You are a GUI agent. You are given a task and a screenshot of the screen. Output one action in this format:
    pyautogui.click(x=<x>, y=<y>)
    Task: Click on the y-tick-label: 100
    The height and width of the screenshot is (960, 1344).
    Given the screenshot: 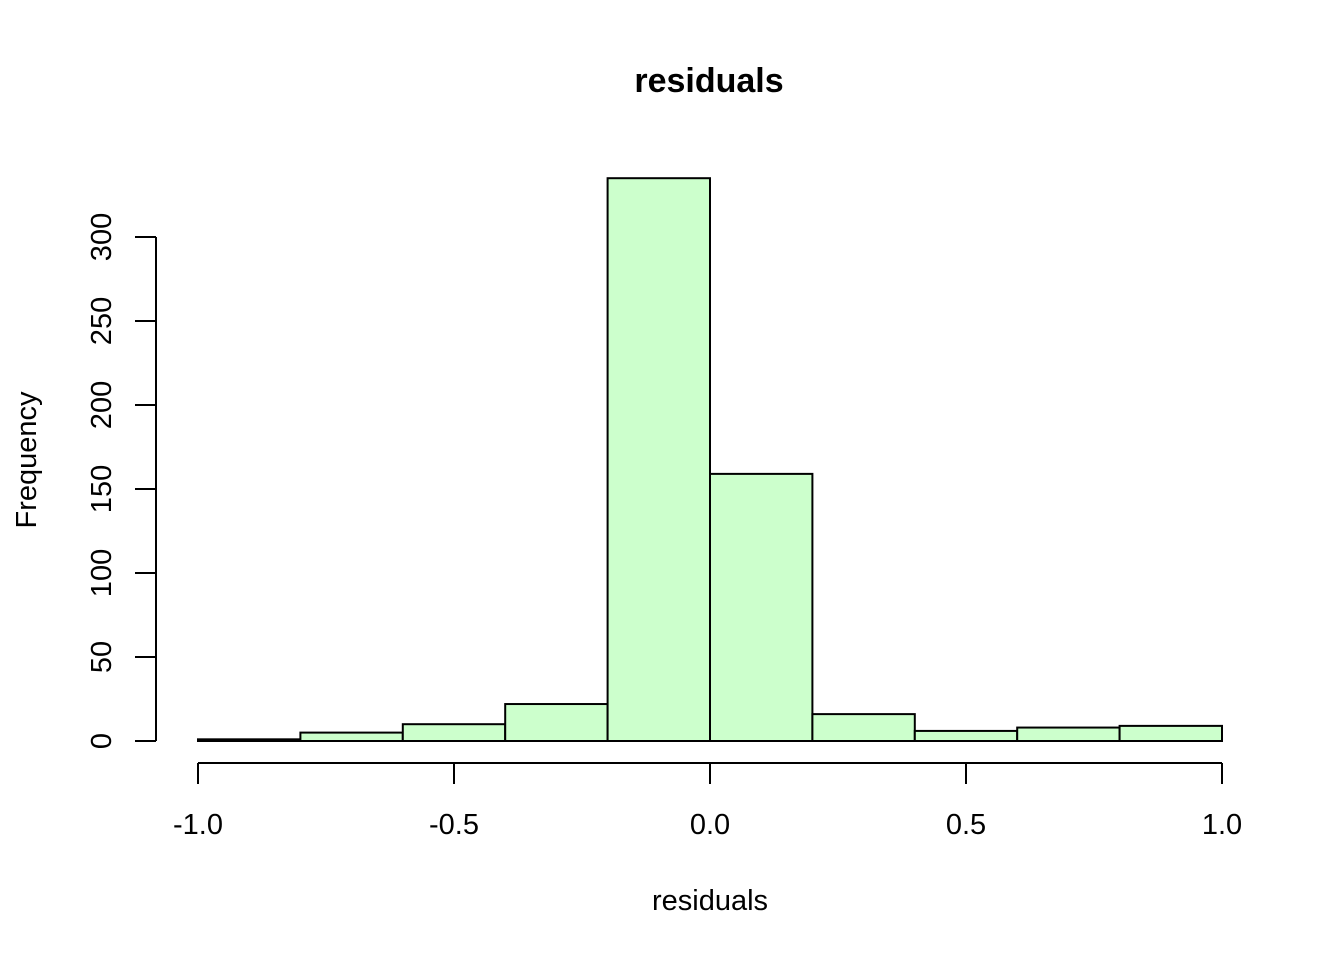 What is the action you would take?
    pyautogui.click(x=102, y=573)
    